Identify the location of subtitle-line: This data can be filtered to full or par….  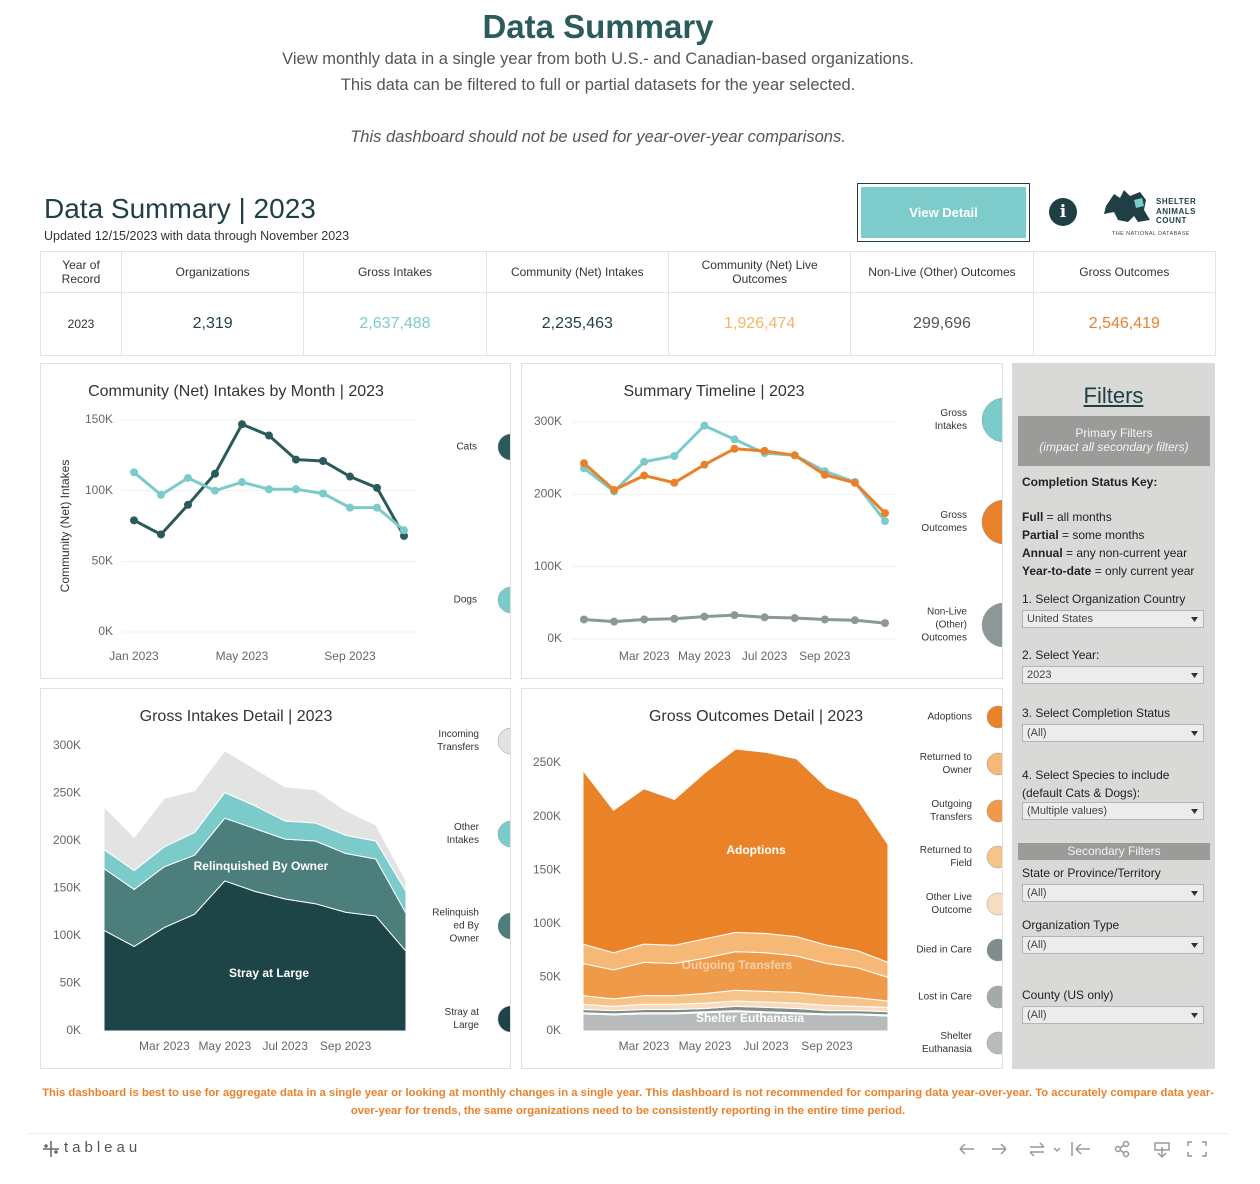
(598, 85).